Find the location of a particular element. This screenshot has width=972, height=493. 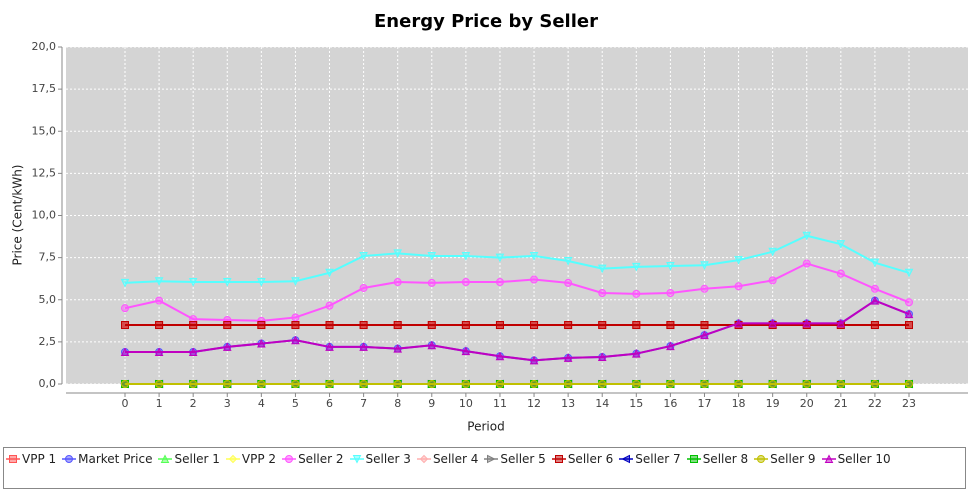

y-tick-label: 2,5 is located at coordinates (48, 341).